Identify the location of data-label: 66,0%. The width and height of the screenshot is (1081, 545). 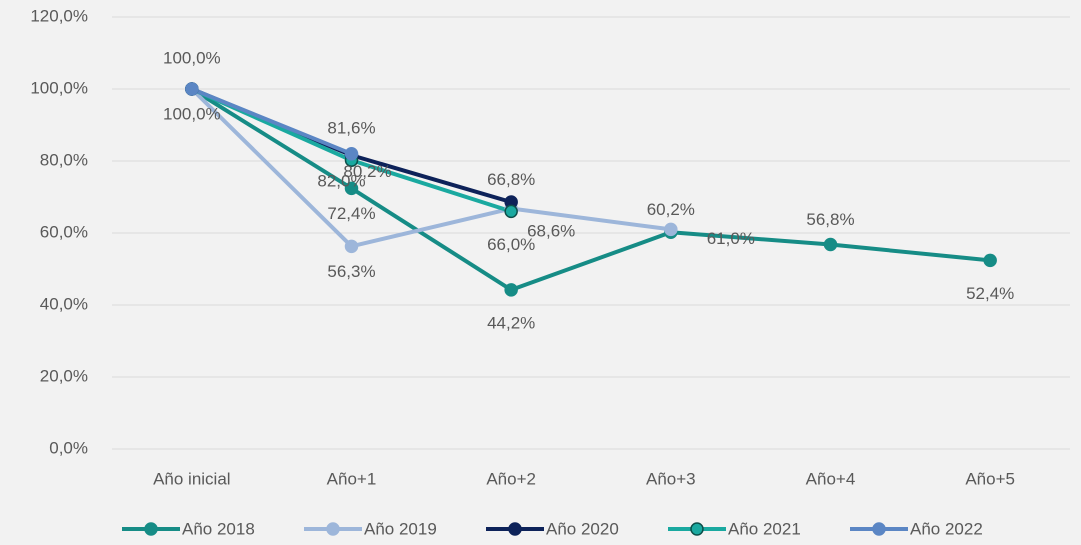
(511, 244).